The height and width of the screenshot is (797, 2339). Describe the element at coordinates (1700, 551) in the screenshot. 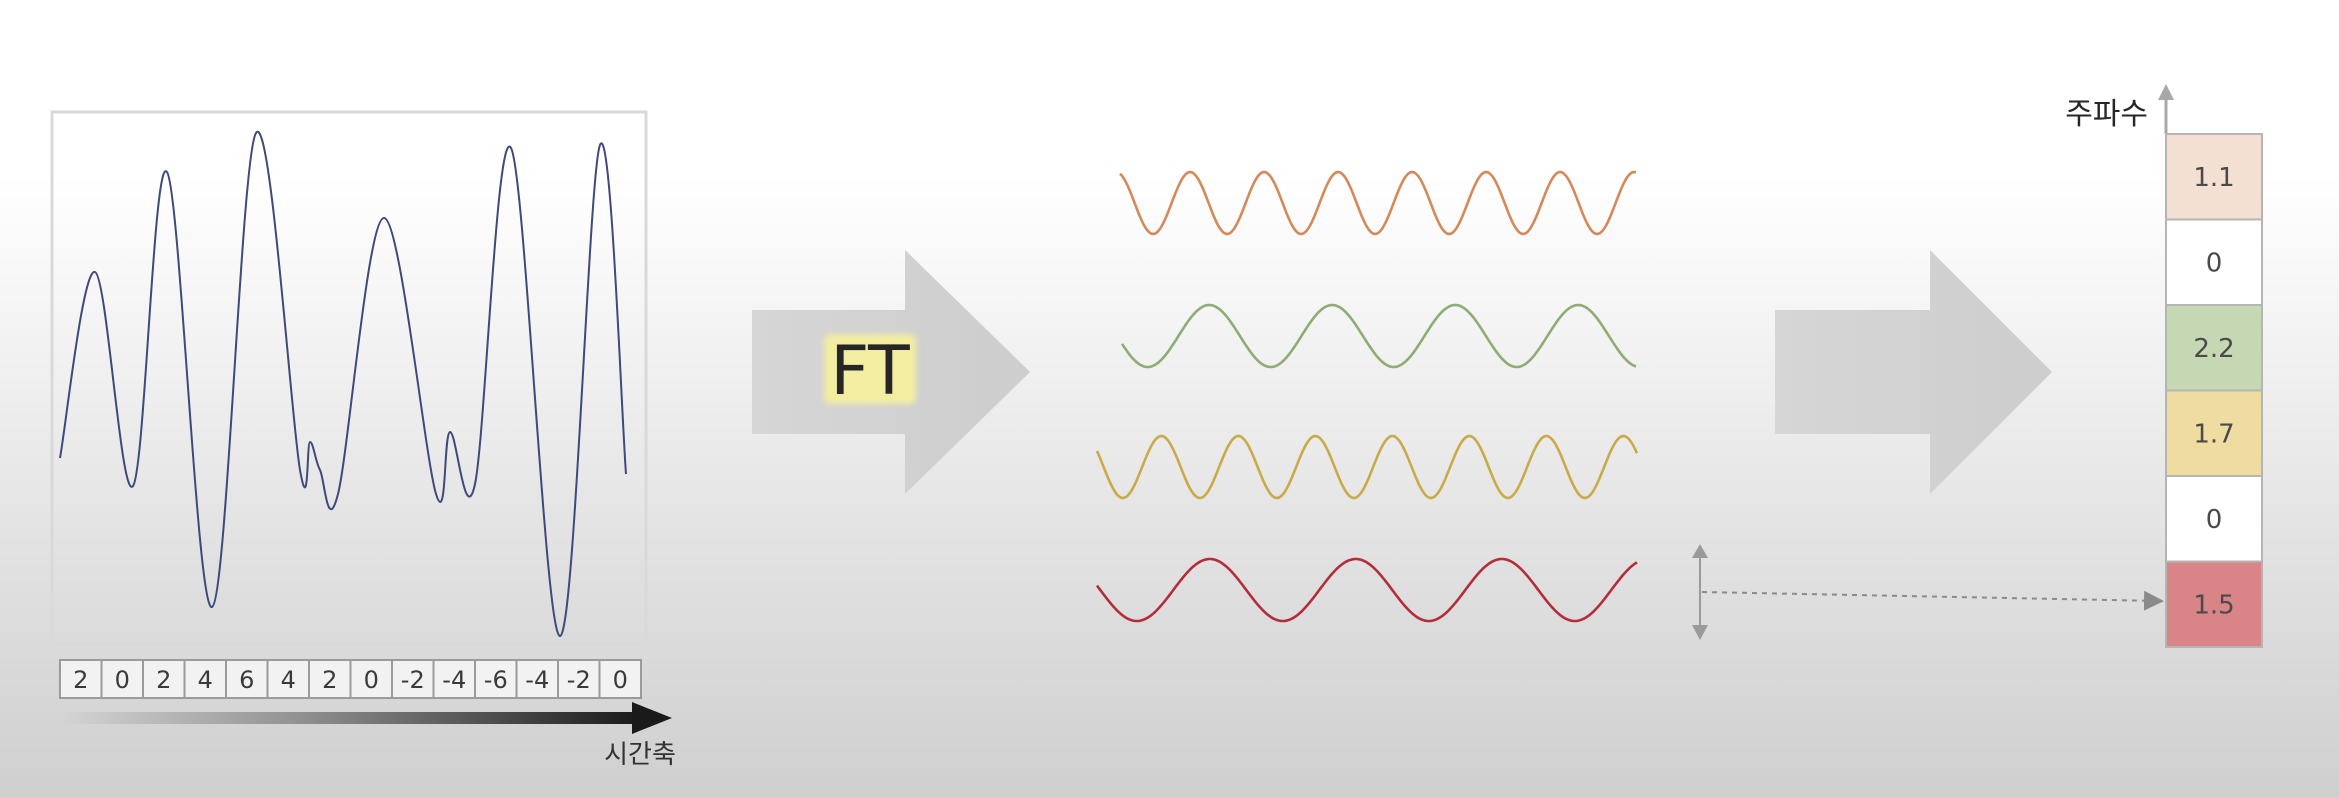

I see `amplitude-arrow-up` at that location.